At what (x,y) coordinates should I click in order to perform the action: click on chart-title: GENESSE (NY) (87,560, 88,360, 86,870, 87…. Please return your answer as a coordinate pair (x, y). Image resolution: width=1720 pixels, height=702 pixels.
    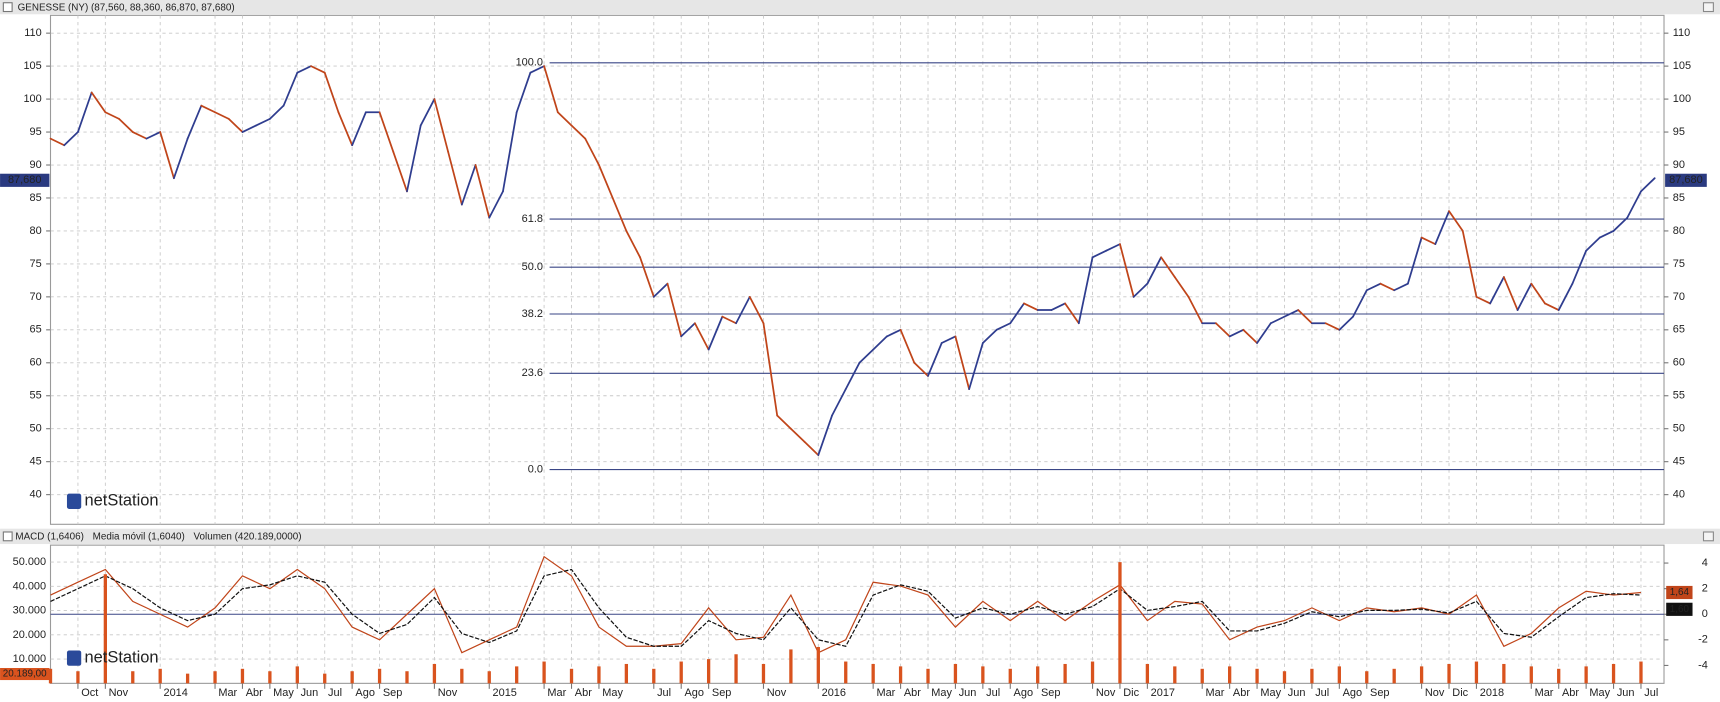
    Looking at the image, I should click on (126, 7).